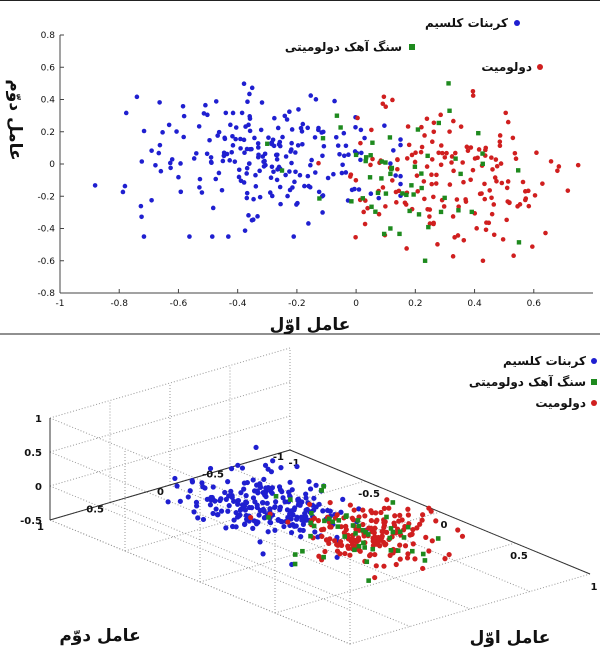  Describe the element at coordinates (298, 299) in the screenshot. I see `x-ticks: -1 -0.8 -0.6 -0.4 -0.2 0 0.2 0.4 0.6` at that location.